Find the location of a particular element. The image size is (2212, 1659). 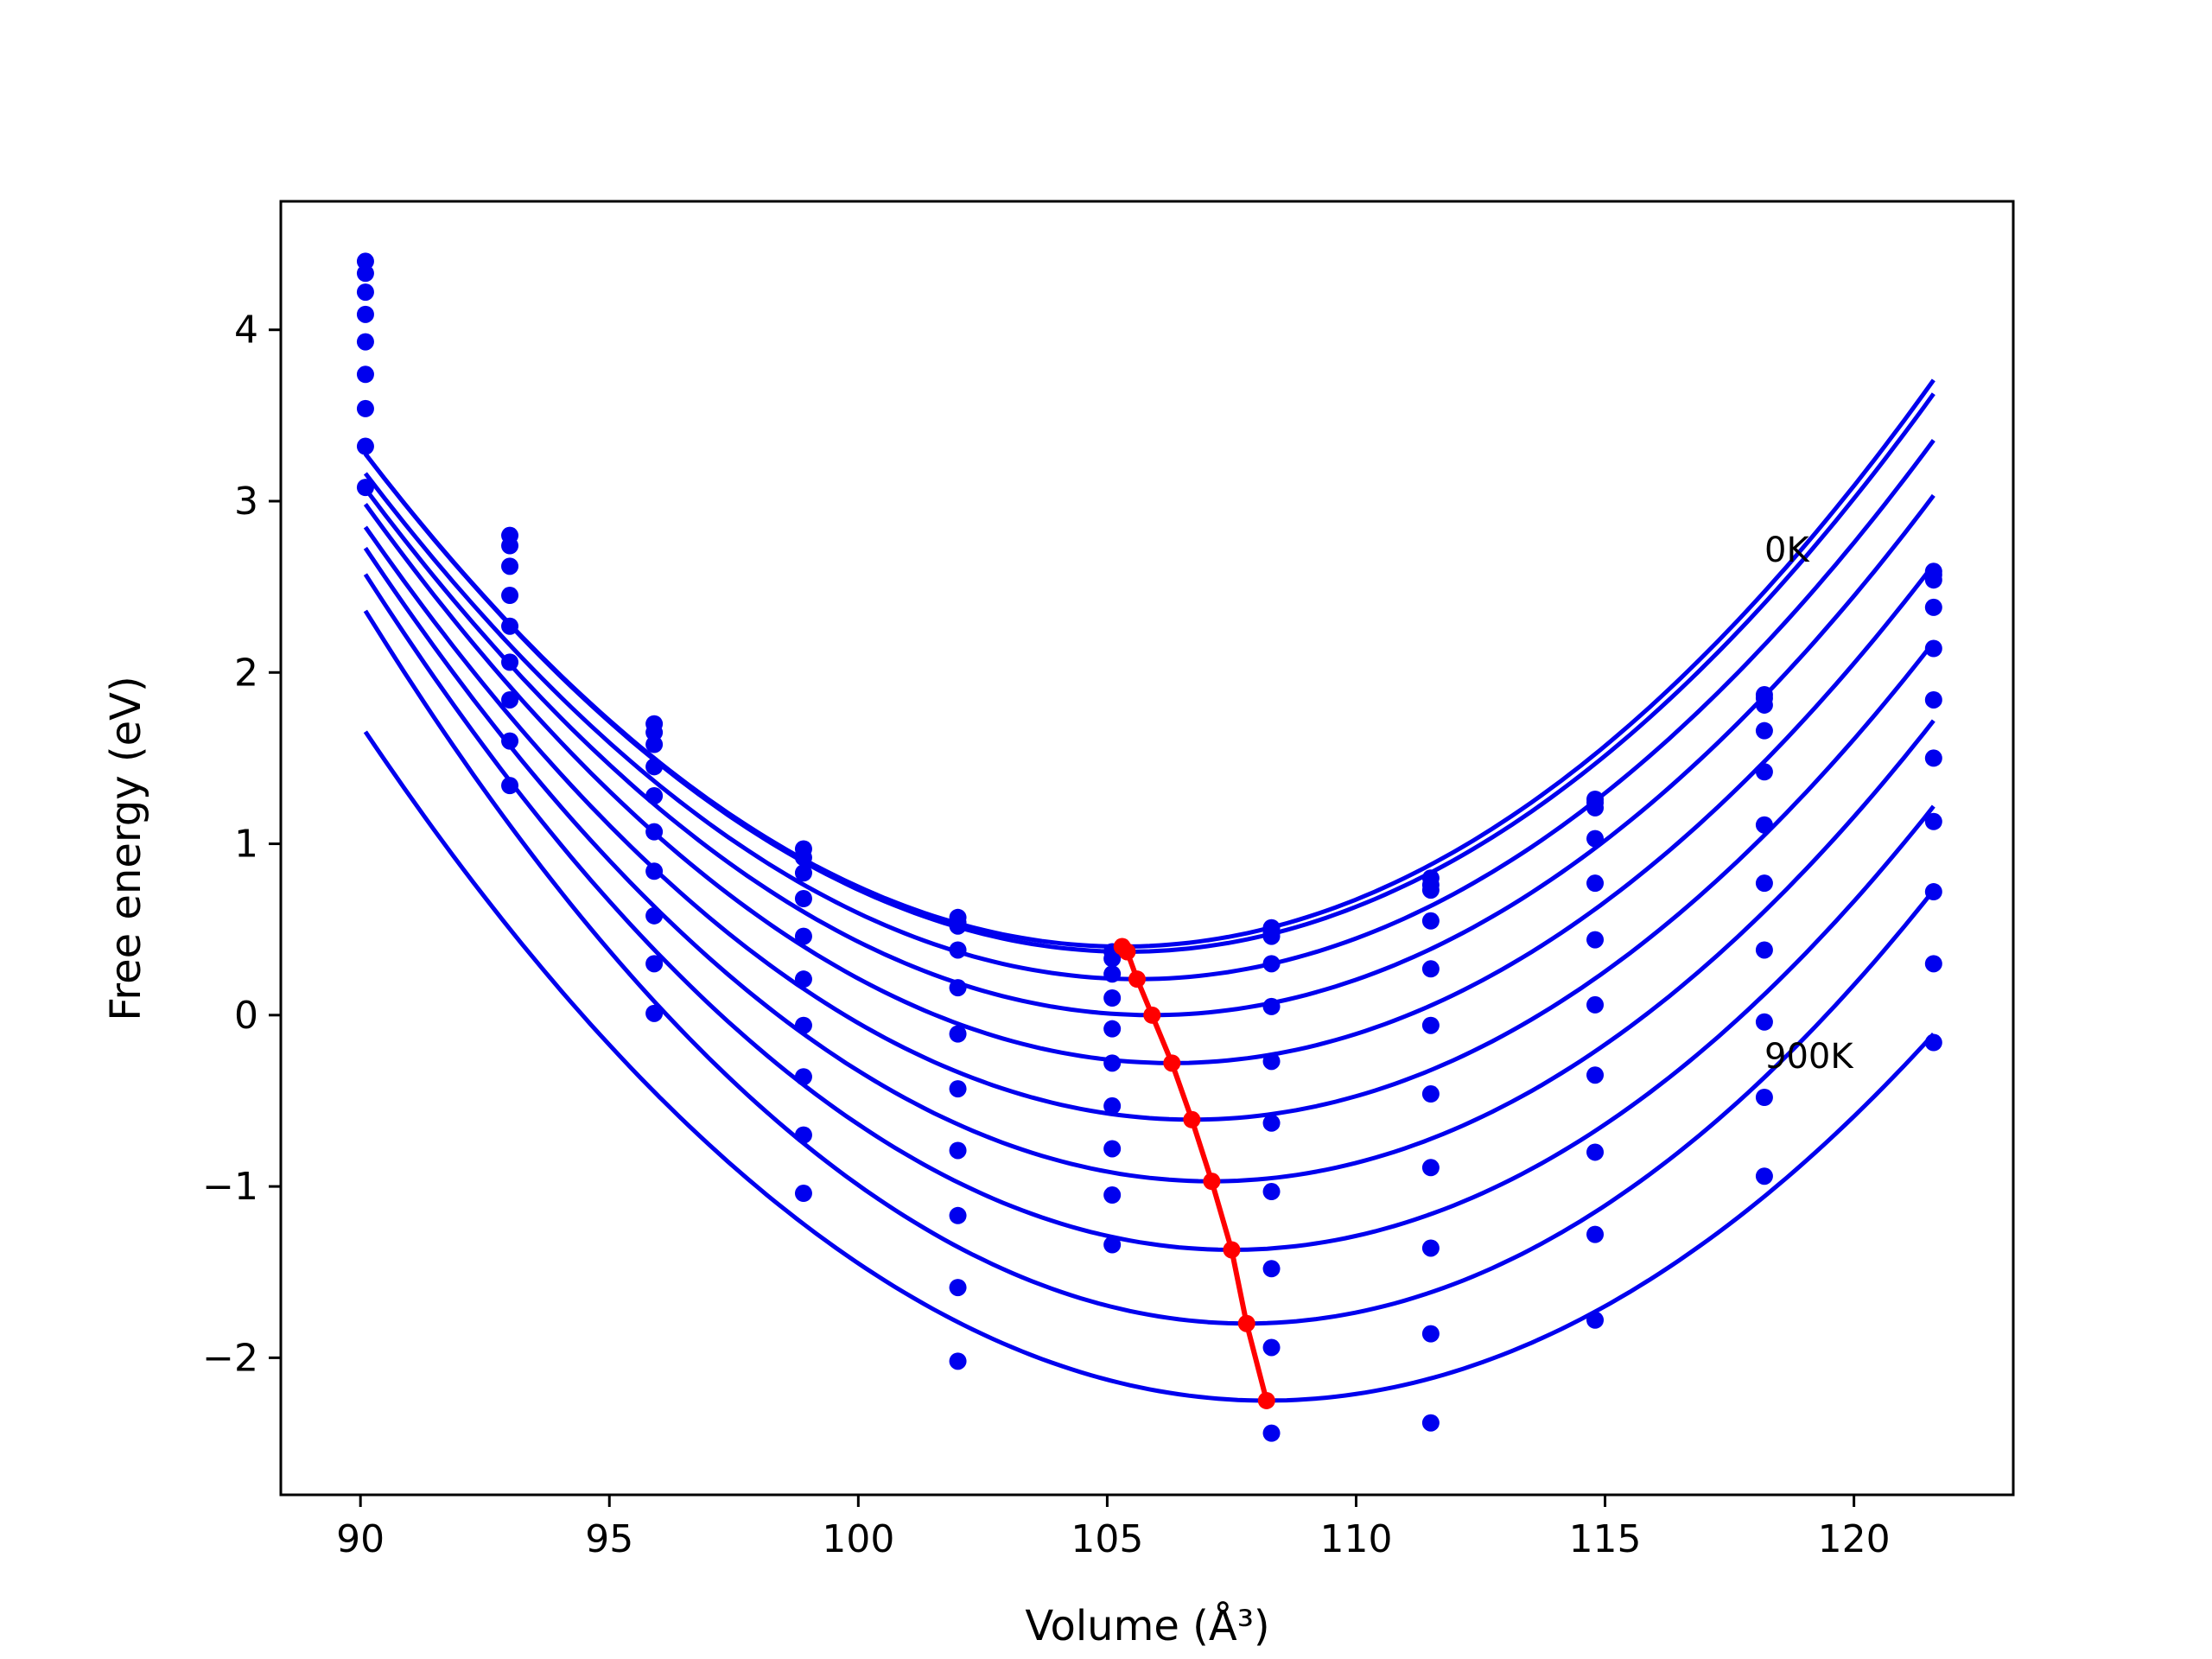

y-tick-label: 2 is located at coordinates (246, 673).